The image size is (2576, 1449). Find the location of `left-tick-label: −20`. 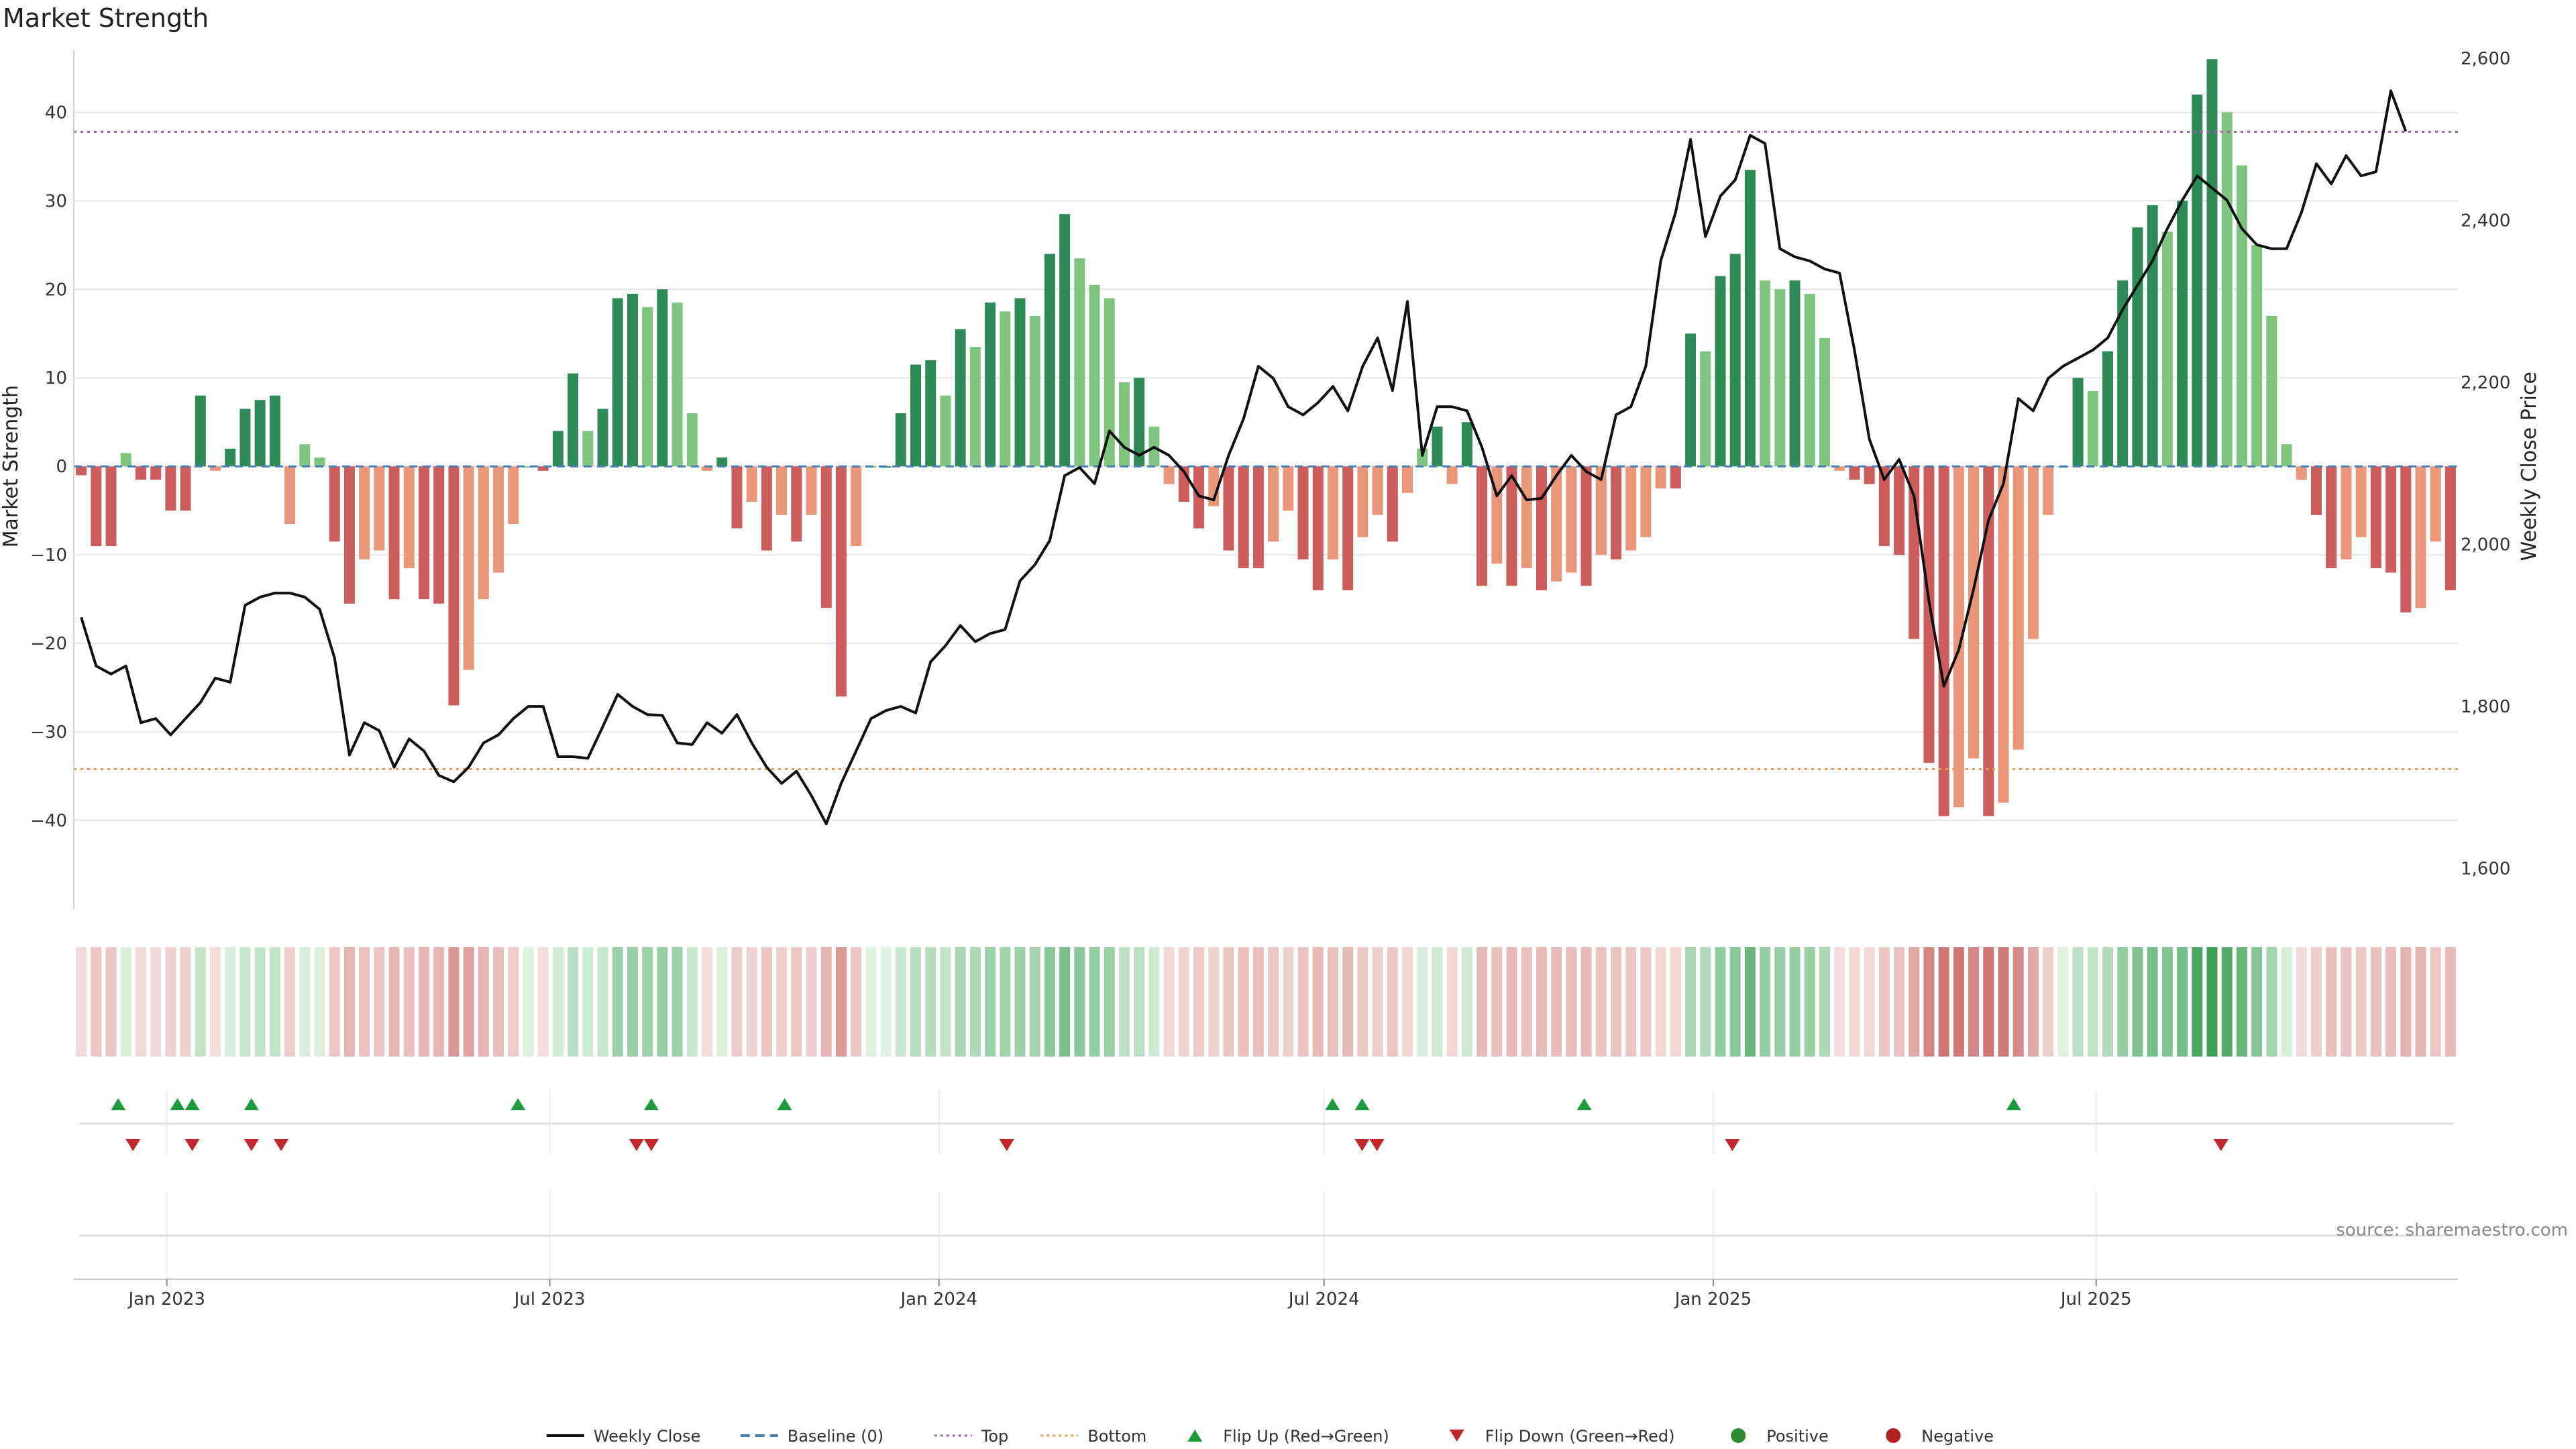

left-tick-label: −20 is located at coordinates (48, 644).